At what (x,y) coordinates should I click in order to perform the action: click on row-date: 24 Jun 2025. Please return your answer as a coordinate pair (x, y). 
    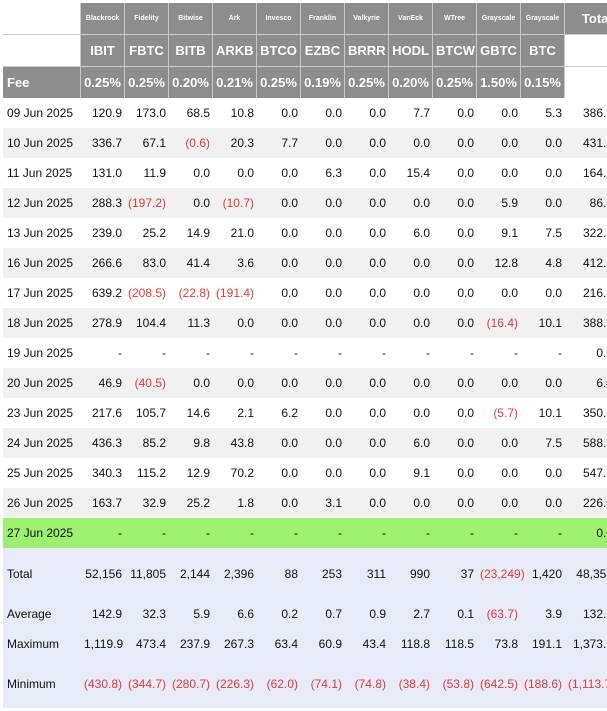
    Looking at the image, I should click on (42, 443).